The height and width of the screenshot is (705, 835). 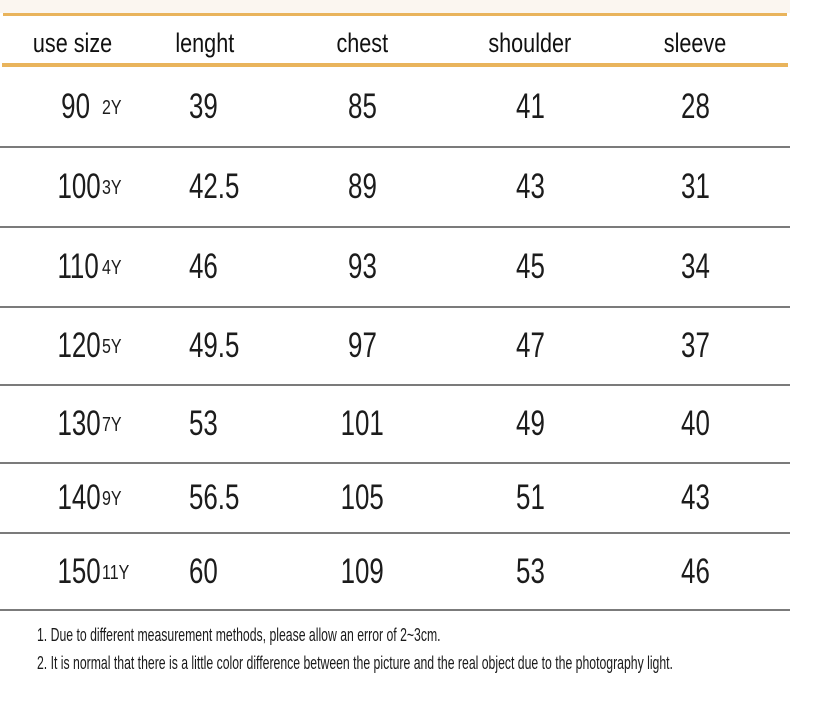 What do you see at coordinates (116, 572) in the screenshot?
I see `age-label: 11Y` at bounding box center [116, 572].